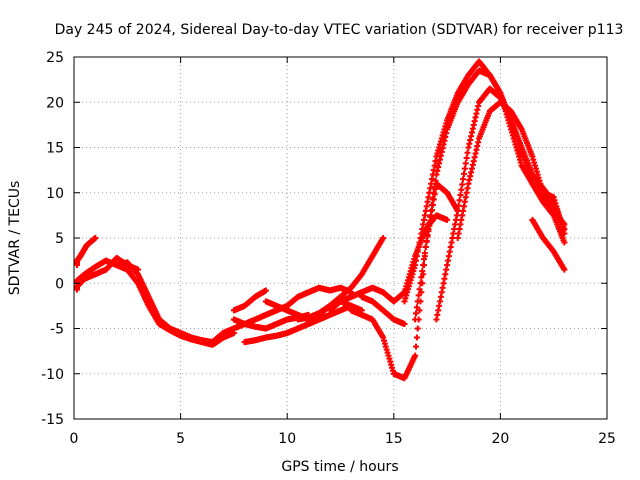 The width and height of the screenshot is (640, 480). What do you see at coordinates (57, 330) in the screenshot?
I see `y-tick-label: -5` at bounding box center [57, 330].